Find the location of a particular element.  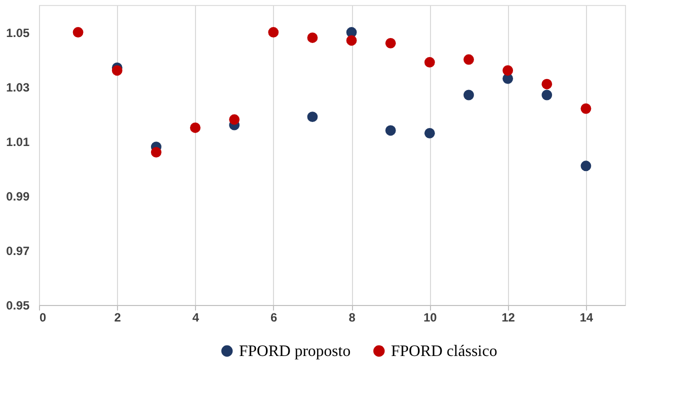

y-tick-label: 1.03 is located at coordinates (18, 87).